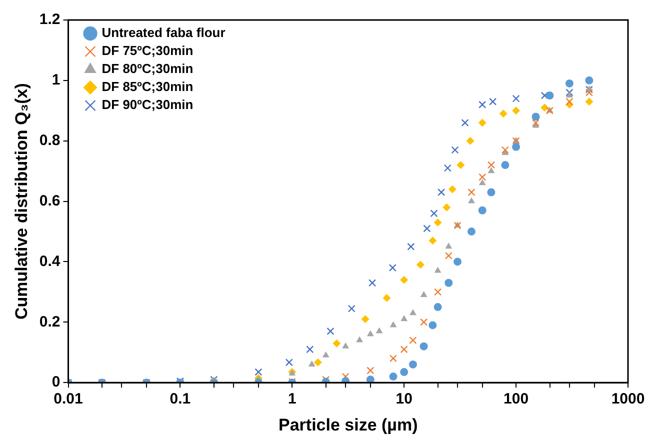  Describe the element at coordinates (148, 86) in the screenshot. I see `legend-label: DF 85ºC;30min` at that location.